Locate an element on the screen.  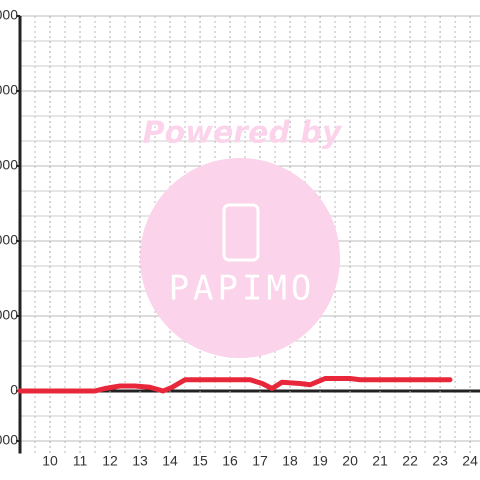
watermark-text: Powered by is located at coordinates (243, 133).